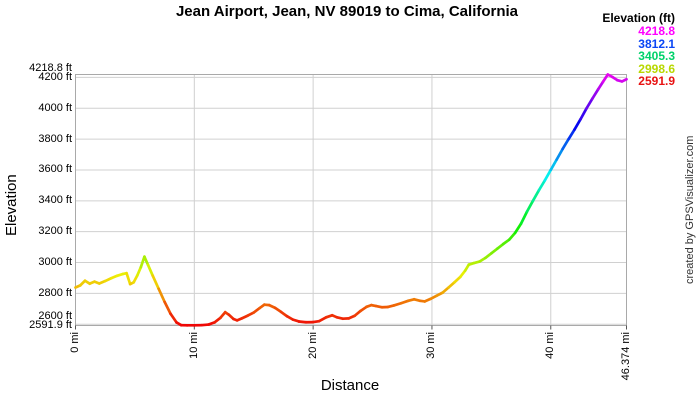 This screenshot has height=400, width=700. Describe the element at coordinates (55, 76) in the screenshot. I see `y-tick-label: 4200 ft` at that location.